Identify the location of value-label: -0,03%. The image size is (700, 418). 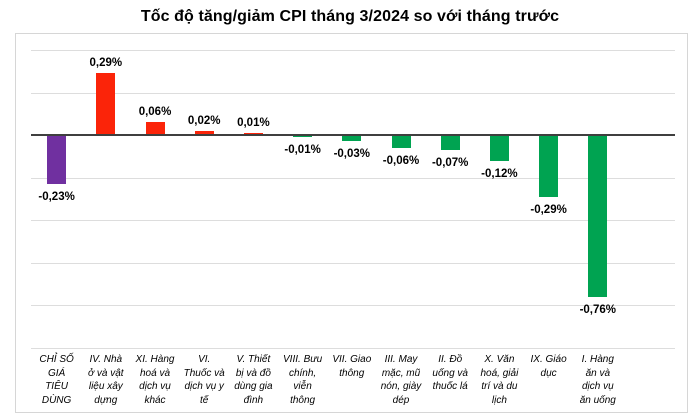
(352, 154).